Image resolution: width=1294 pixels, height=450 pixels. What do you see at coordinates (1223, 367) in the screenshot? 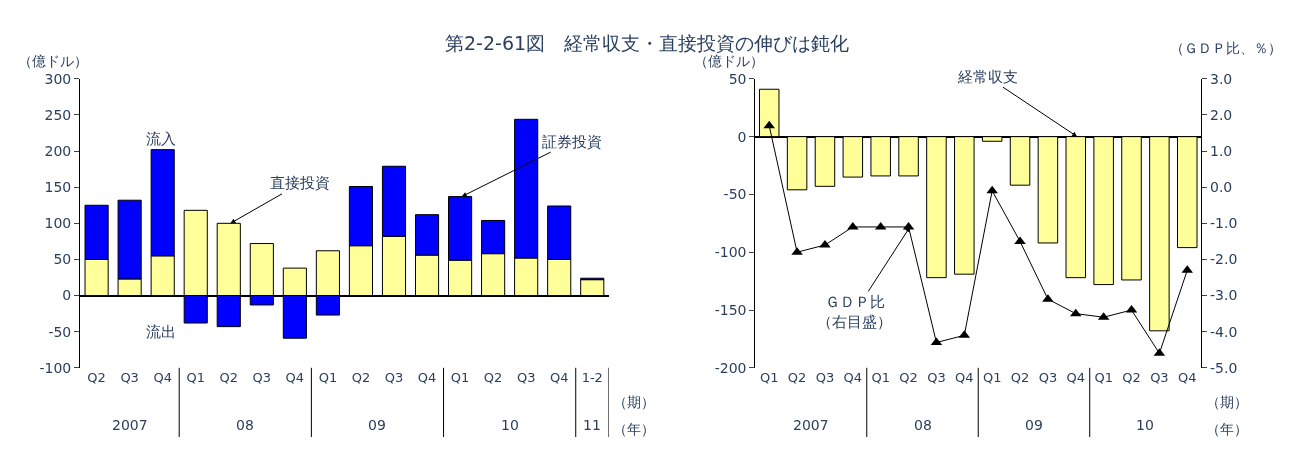
I see `y2-tick-label: -5.0` at bounding box center [1223, 367].